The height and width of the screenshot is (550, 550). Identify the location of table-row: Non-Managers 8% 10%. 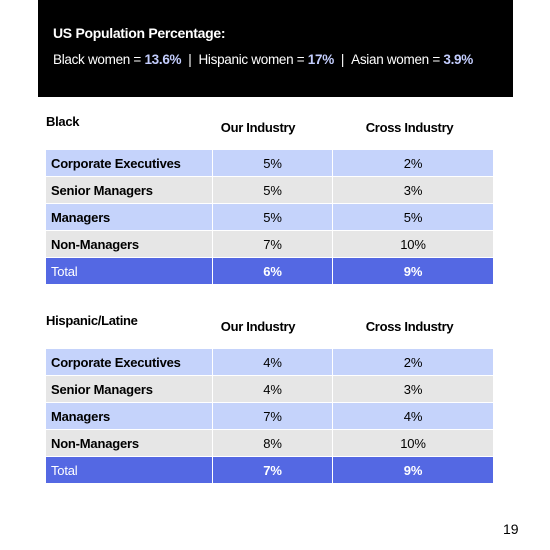
(269, 443).